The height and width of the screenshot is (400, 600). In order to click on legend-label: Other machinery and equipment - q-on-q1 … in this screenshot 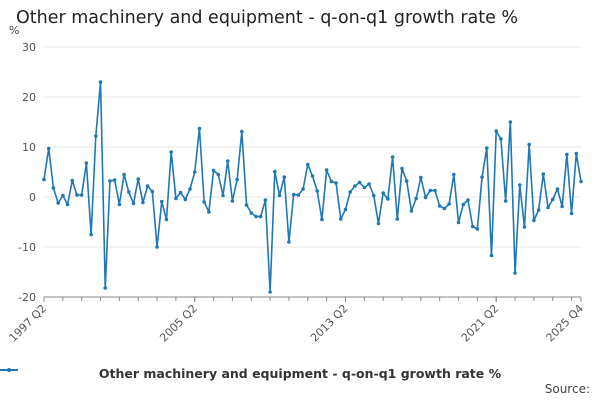, I will do `click(300, 373)`.